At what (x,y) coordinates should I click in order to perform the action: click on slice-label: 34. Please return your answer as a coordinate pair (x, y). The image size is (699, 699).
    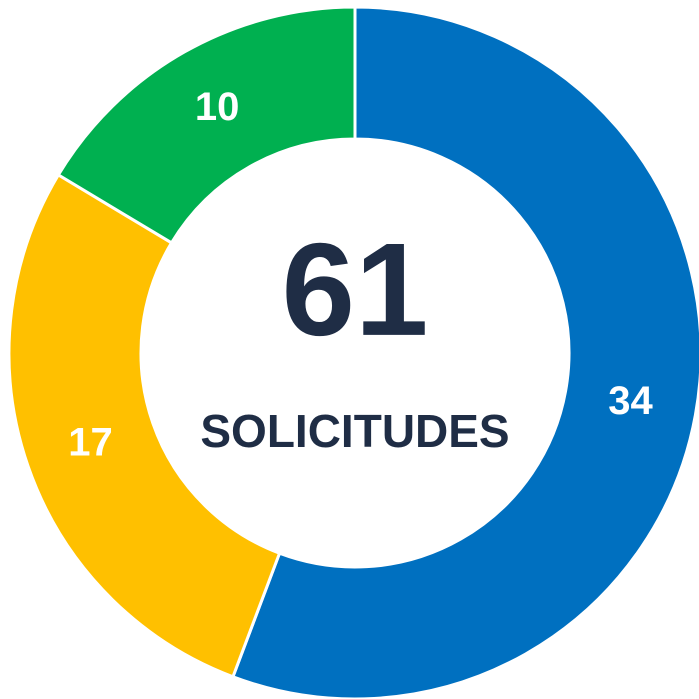
    Looking at the image, I should click on (630, 401).